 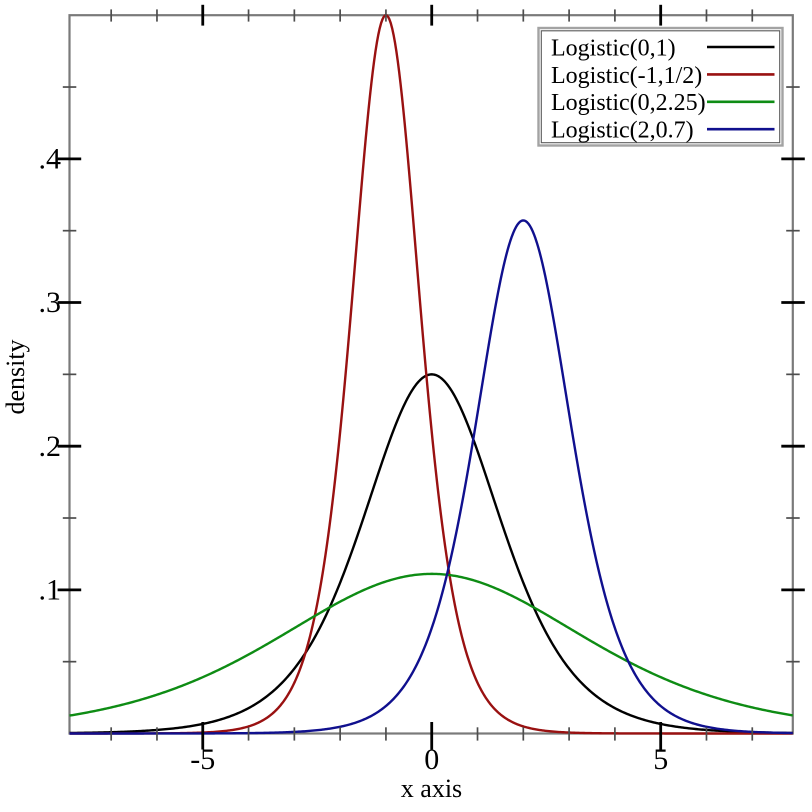 What do you see at coordinates (431, 759) in the screenshot?
I see `x-tick-label: 0` at bounding box center [431, 759].